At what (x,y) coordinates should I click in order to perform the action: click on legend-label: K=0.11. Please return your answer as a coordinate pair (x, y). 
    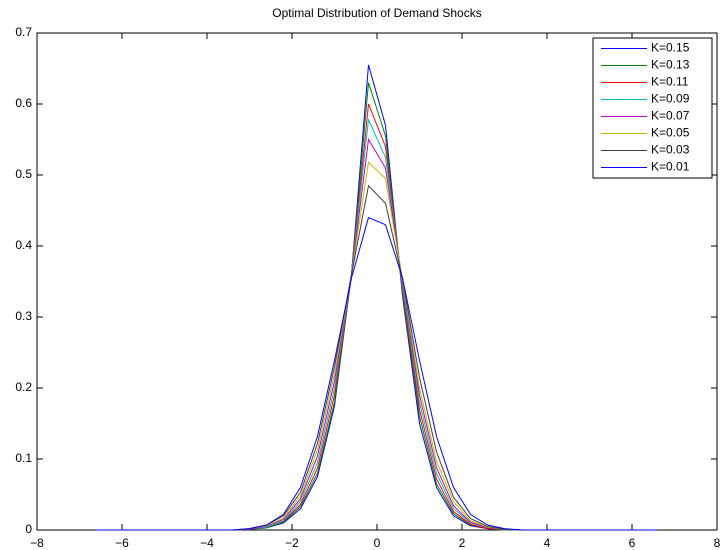
    Looking at the image, I should click on (670, 82).